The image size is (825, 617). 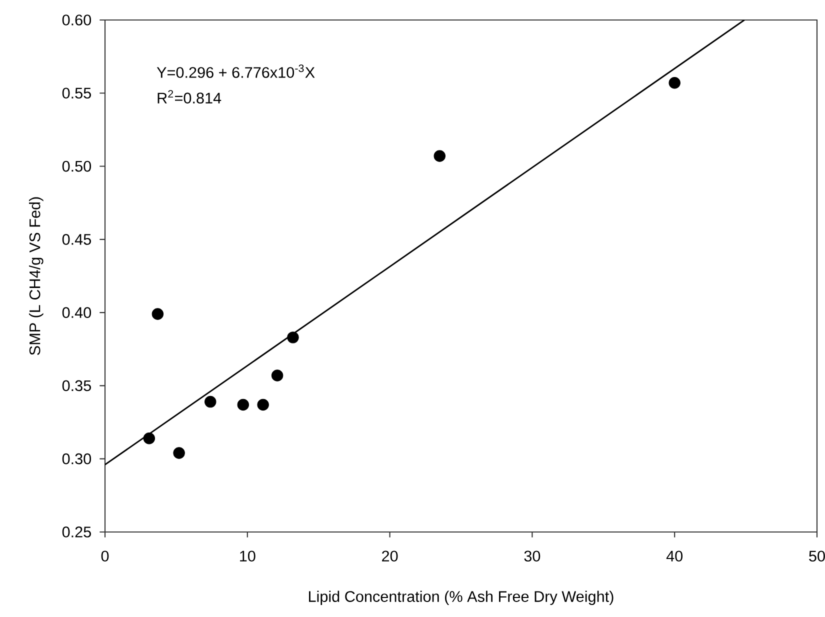 What do you see at coordinates (76, 532) in the screenshot?
I see `y-tick-label: 0.25` at bounding box center [76, 532].